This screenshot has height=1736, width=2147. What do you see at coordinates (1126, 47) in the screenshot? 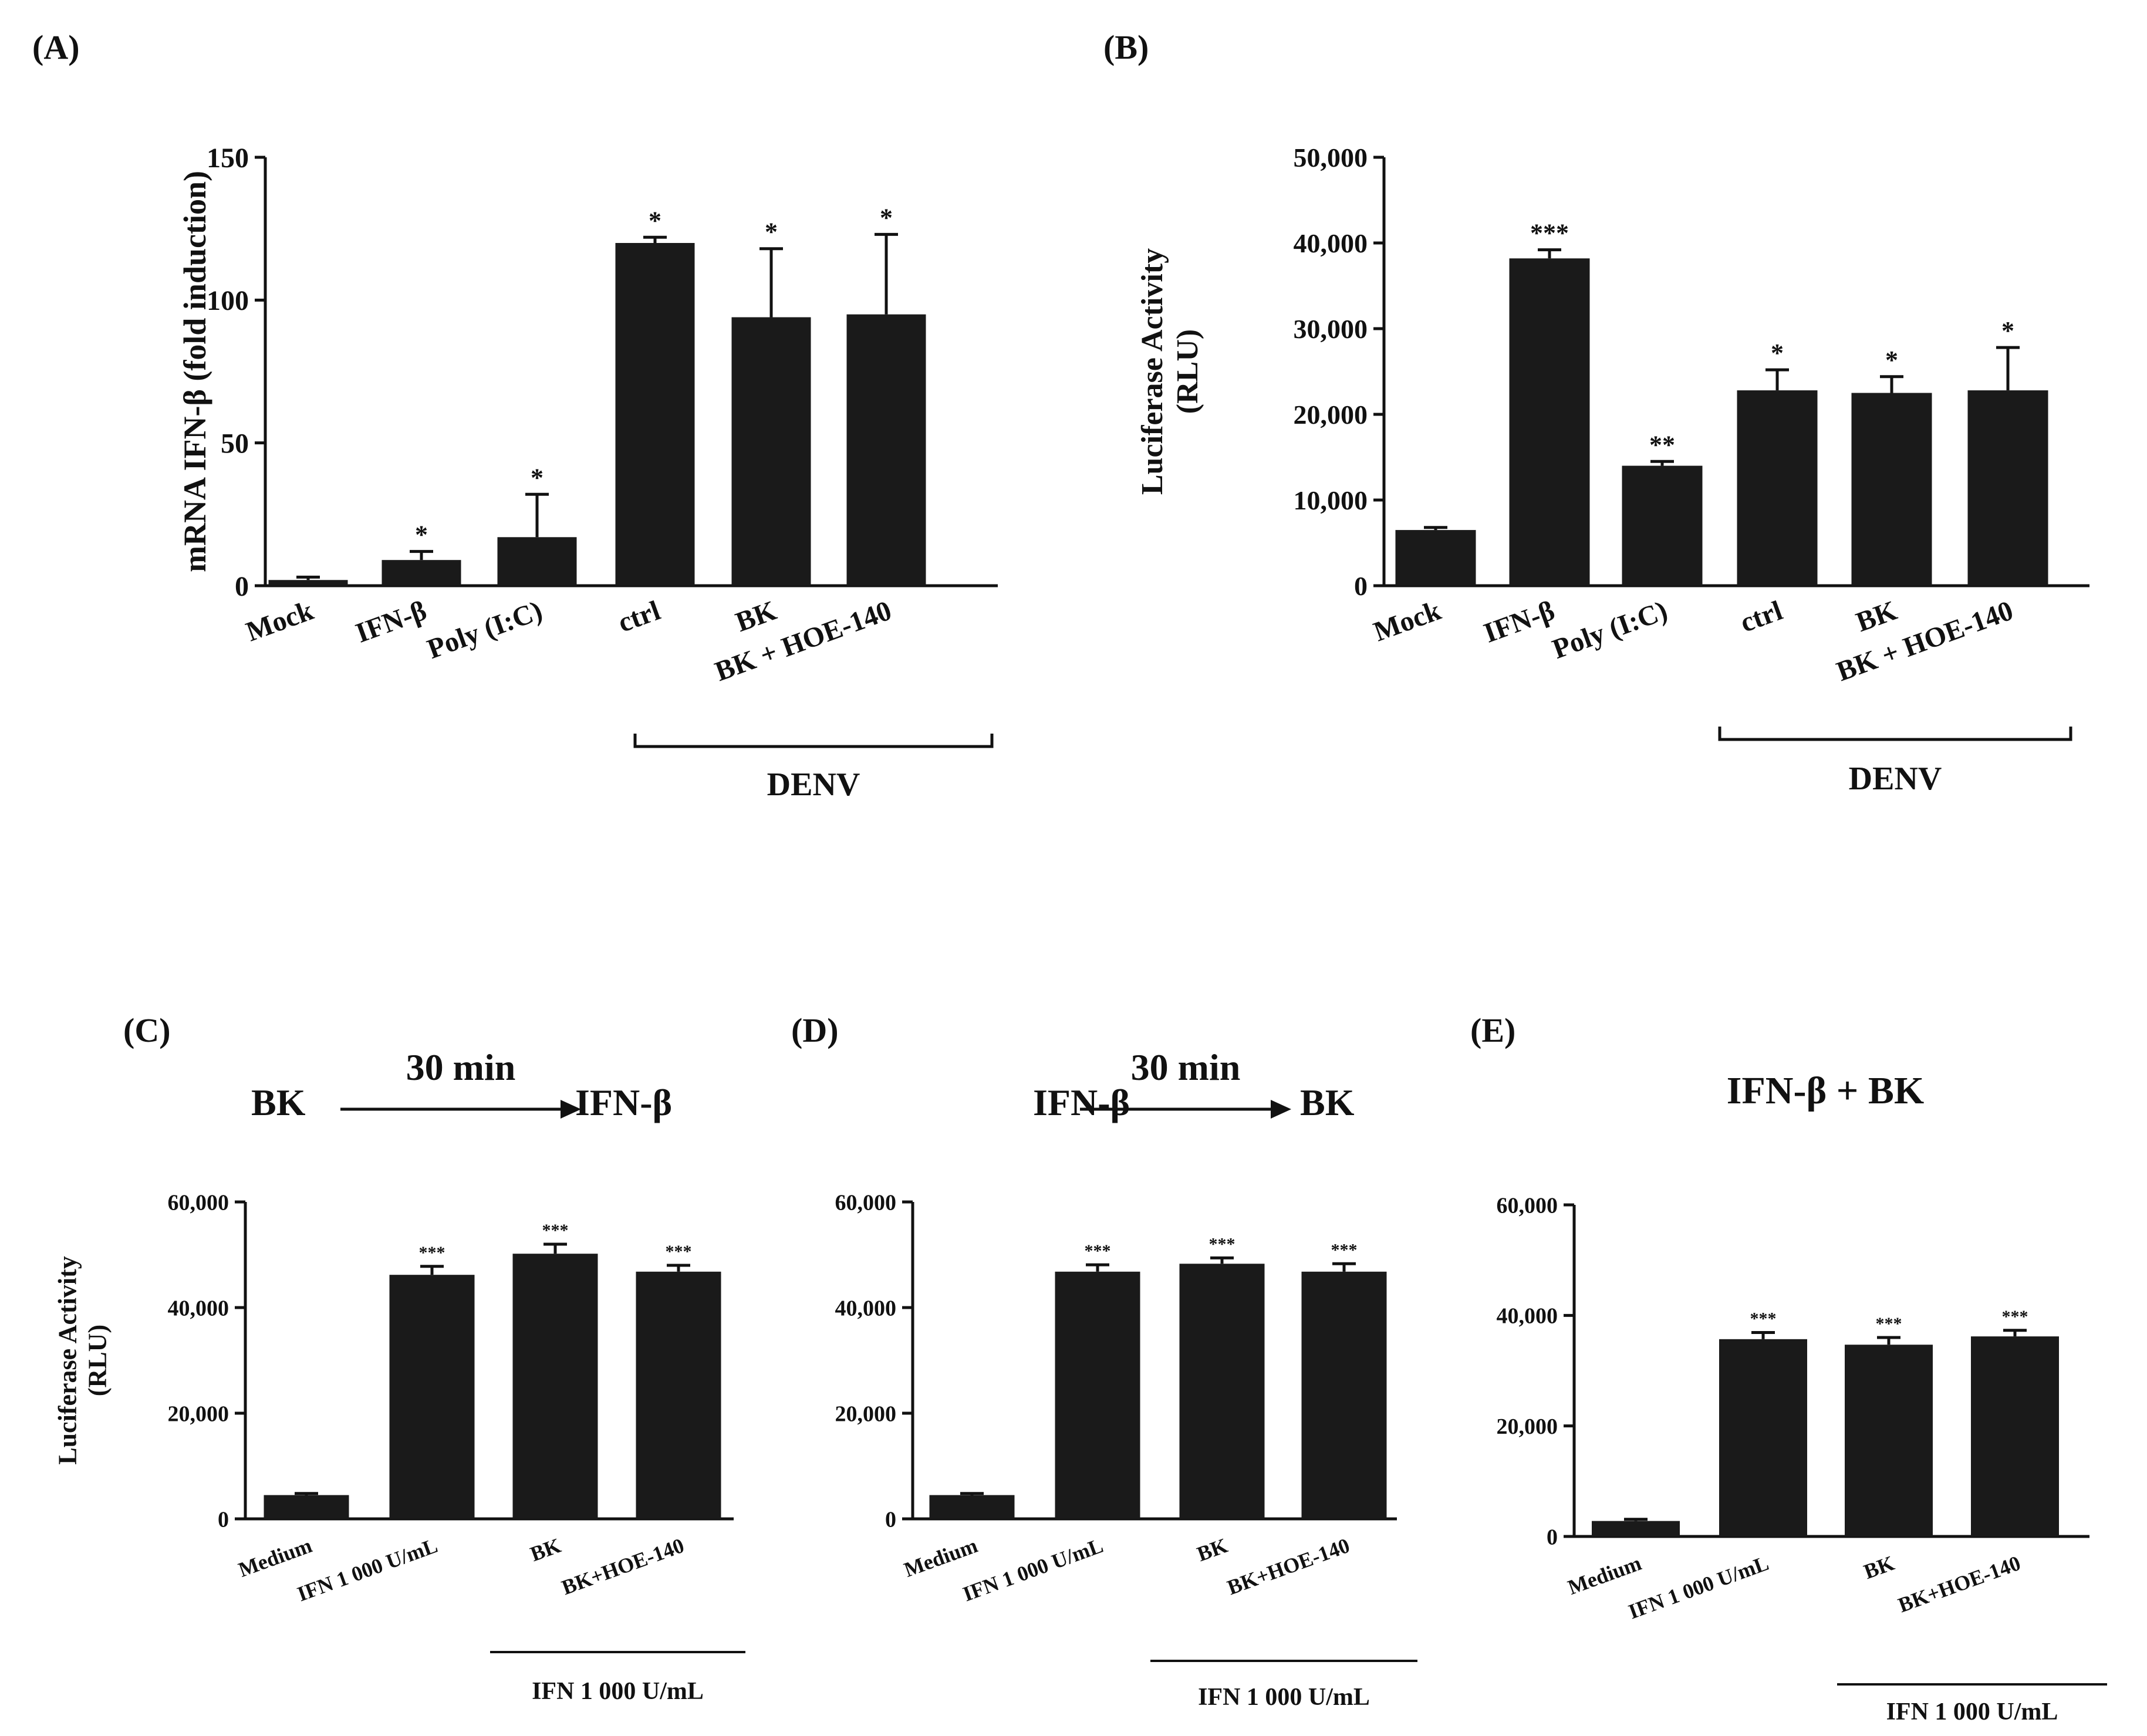
I see `panel-label: (B)` at bounding box center [1126, 47].